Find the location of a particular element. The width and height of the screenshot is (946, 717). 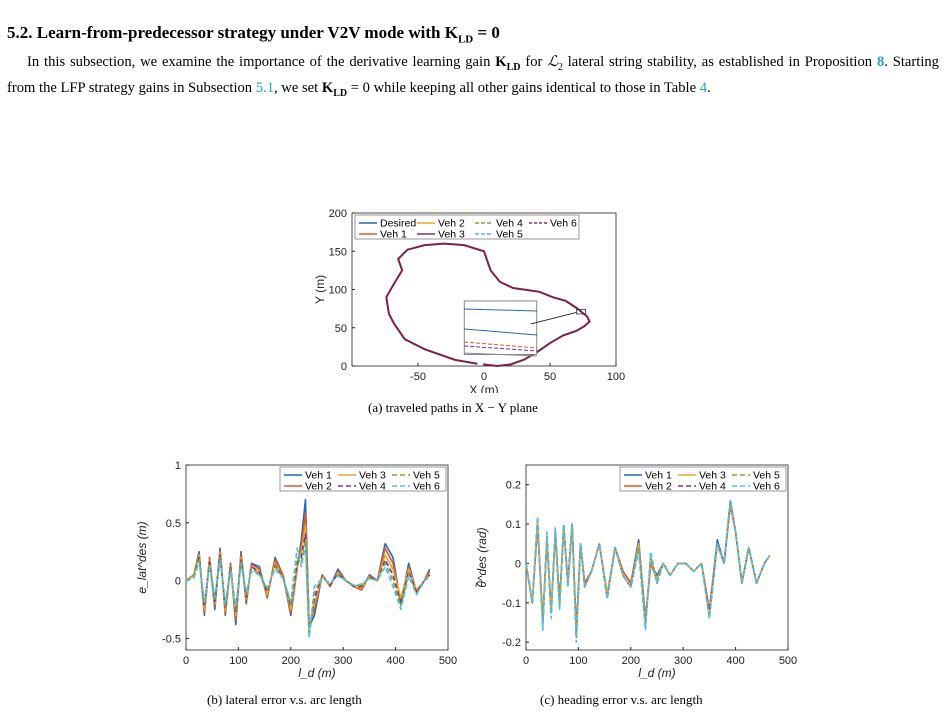

series-path is located at coordinates (488, 305).